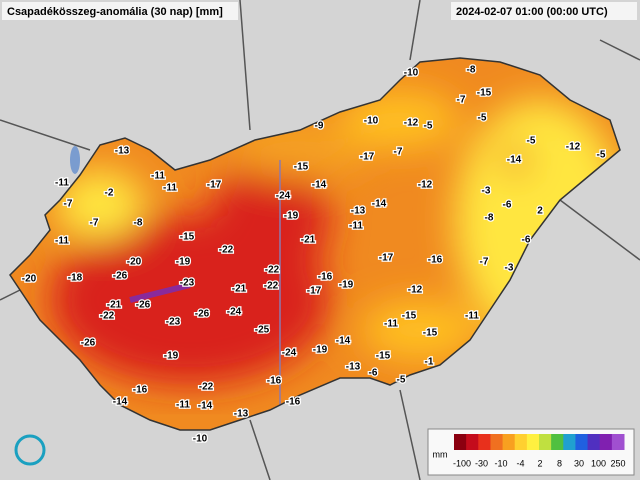 This screenshot has width=640, height=480. I want to click on station-value: -10, so click(371, 121).